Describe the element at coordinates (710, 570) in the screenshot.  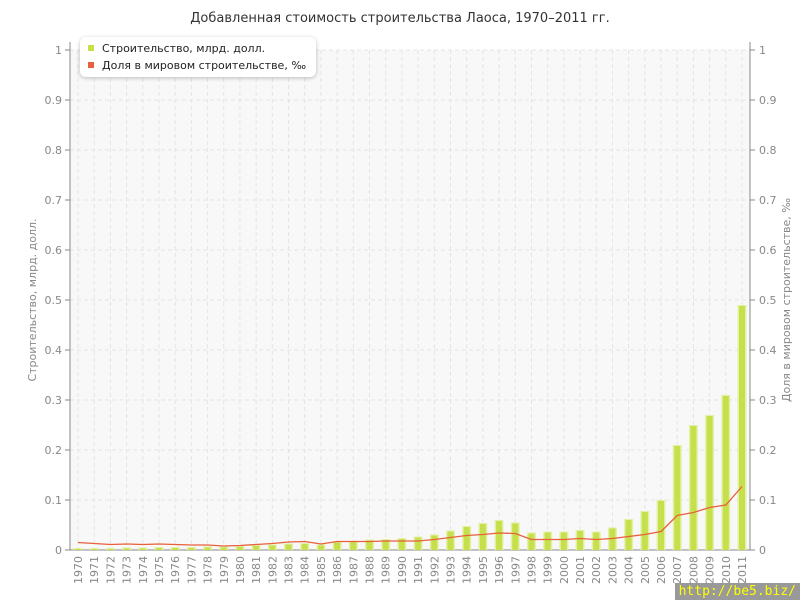
I see `x-tick-label: 2009` at that location.